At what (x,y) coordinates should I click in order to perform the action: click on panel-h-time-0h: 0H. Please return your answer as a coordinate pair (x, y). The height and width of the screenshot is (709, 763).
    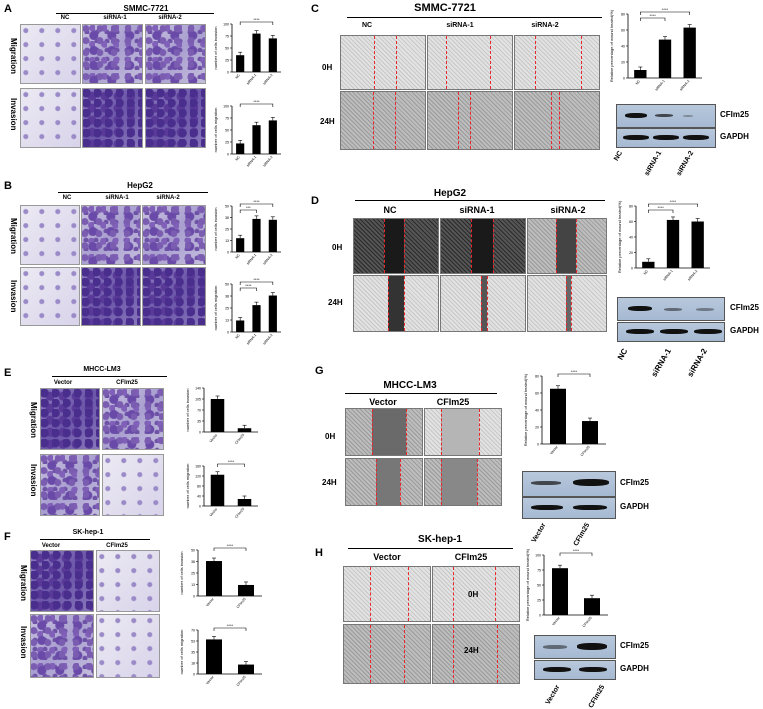
    Looking at the image, I should click on (473, 594).